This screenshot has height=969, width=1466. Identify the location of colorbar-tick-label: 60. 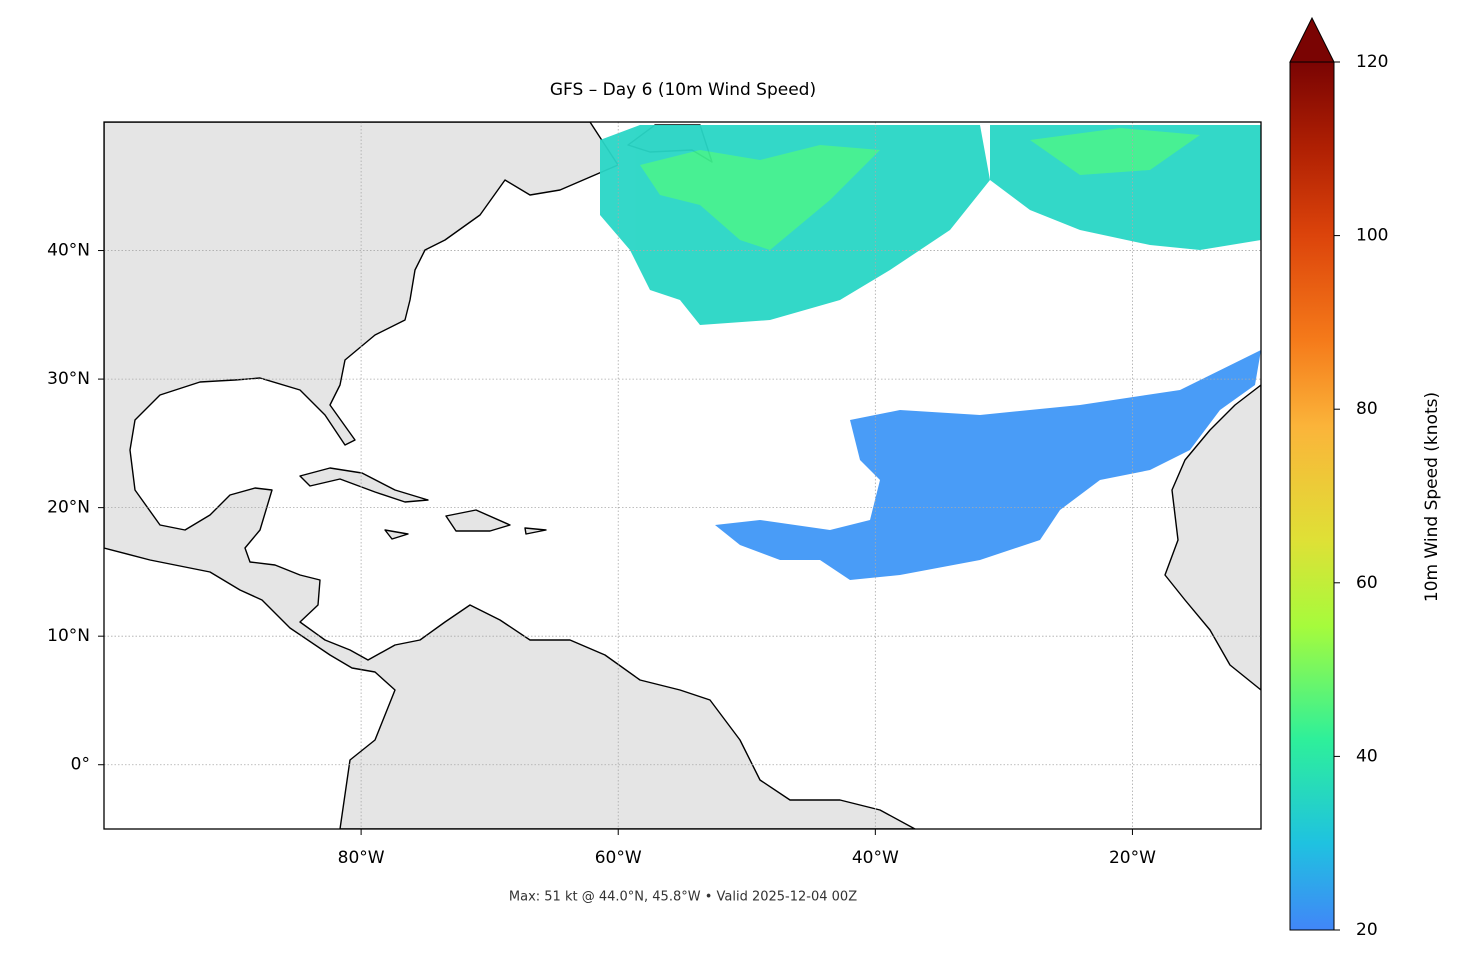
(1367, 583).